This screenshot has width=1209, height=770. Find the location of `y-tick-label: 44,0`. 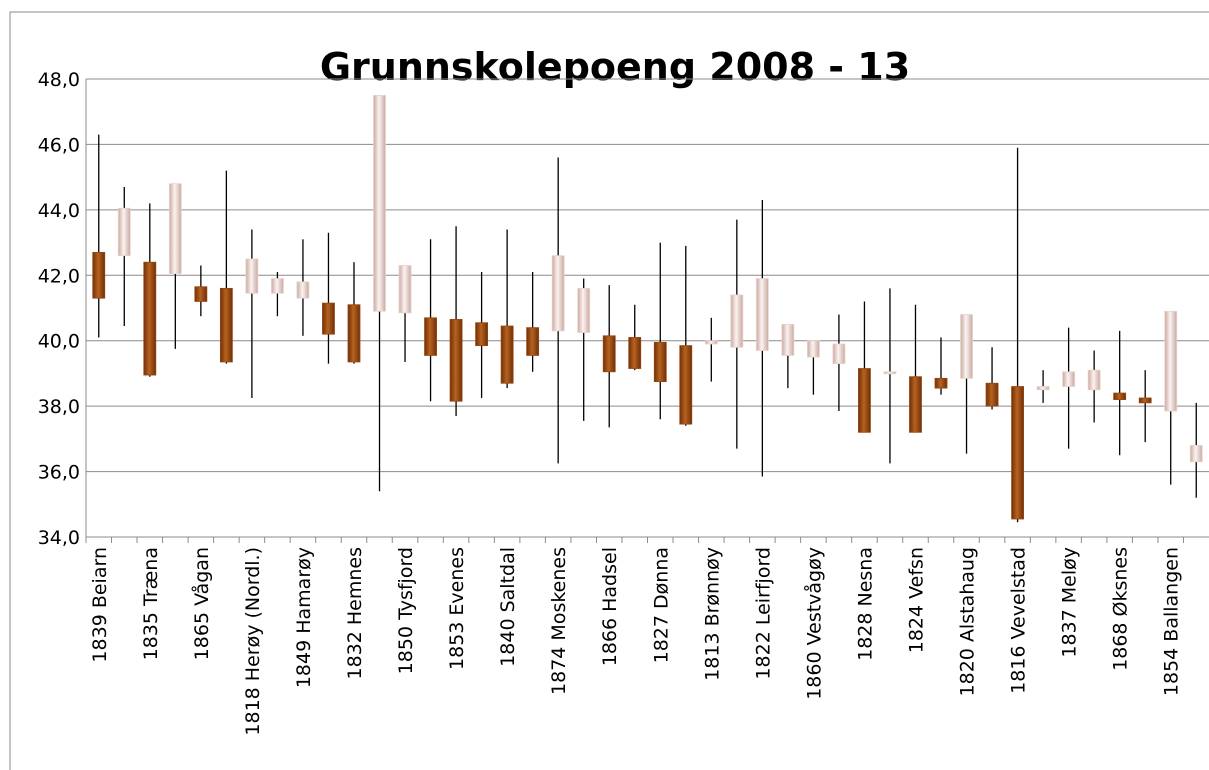

y-tick-label: 44,0 is located at coordinates (59, 211).